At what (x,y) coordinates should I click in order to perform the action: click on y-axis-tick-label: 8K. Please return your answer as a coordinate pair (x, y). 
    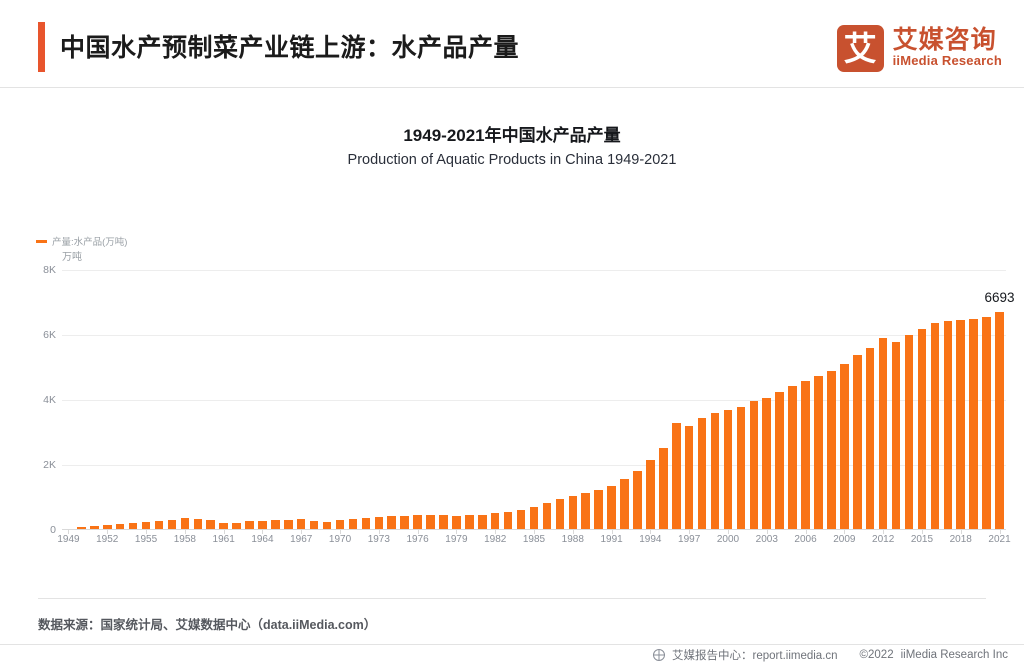
    Looking at the image, I should click on (49, 270).